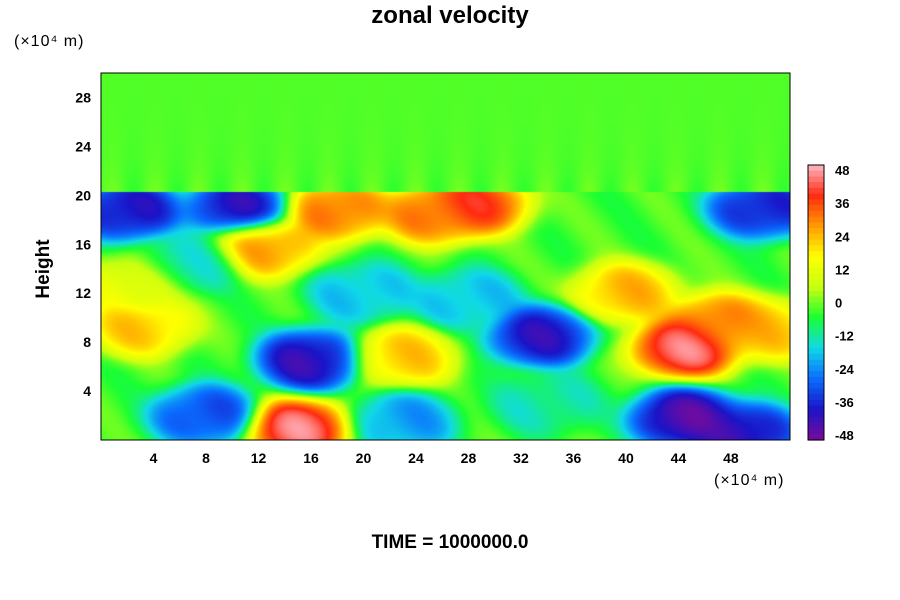  What do you see at coordinates (83, 146) in the screenshot?
I see `y-tick-label: 24` at bounding box center [83, 146].